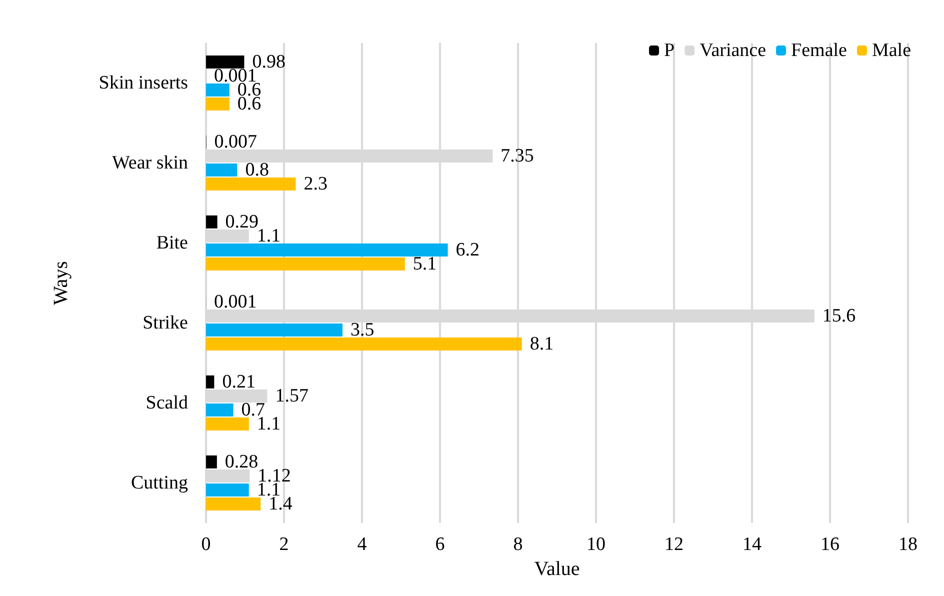  What do you see at coordinates (291, 395) in the screenshot?
I see `data-label: 1.57` at bounding box center [291, 395].